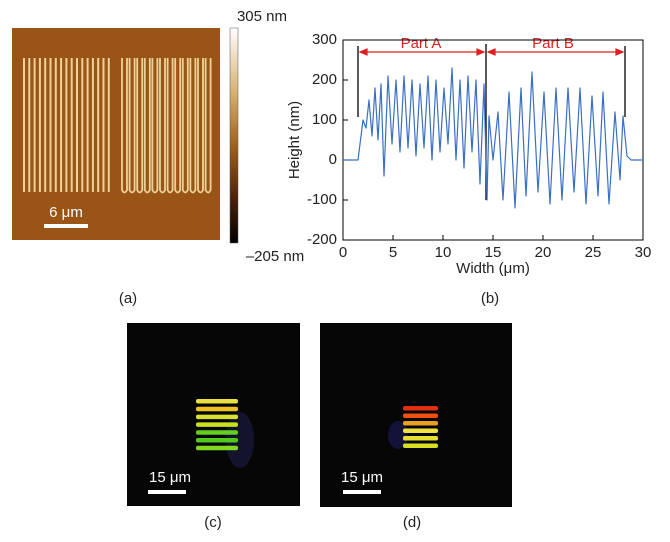 The width and height of the screenshot is (670, 542). What do you see at coordinates (333, 159) in the screenshot?
I see `y-tick-label: 0` at bounding box center [333, 159].